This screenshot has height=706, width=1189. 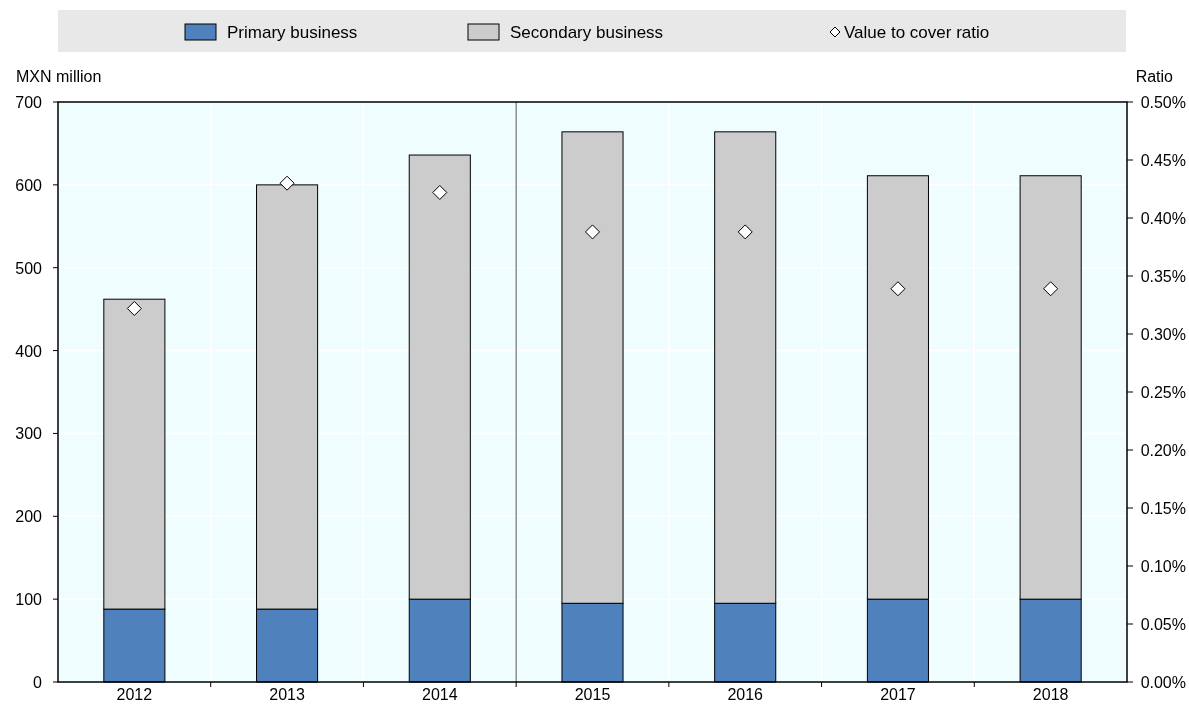 What do you see at coordinates (1163, 102) in the screenshot?
I see `y2-tick-label: 0.50%` at bounding box center [1163, 102].